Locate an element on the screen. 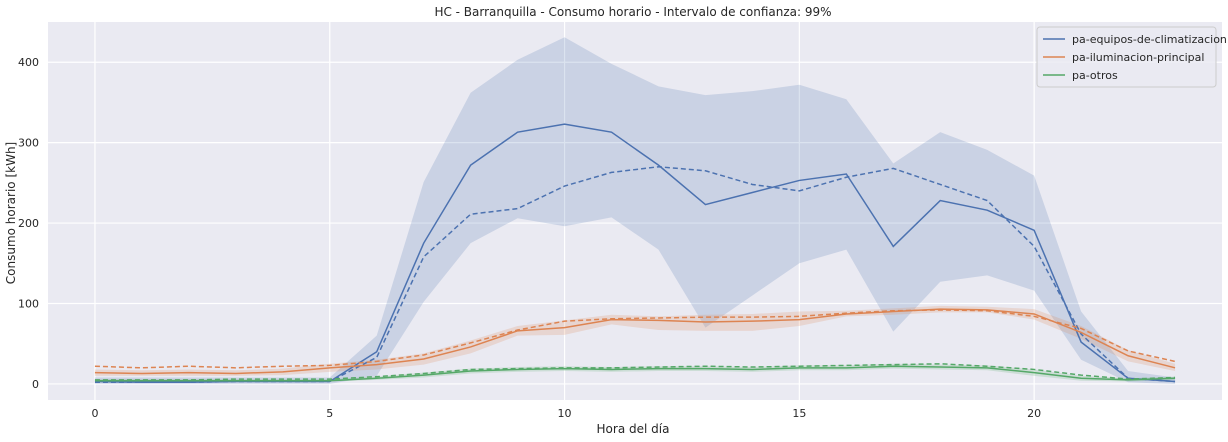 The width and height of the screenshot is (1228, 442). y-tick-label: 100 is located at coordinates (28, 303).